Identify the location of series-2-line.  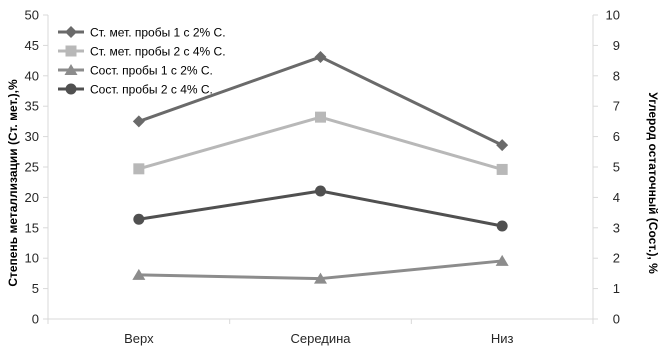
(320, 143).